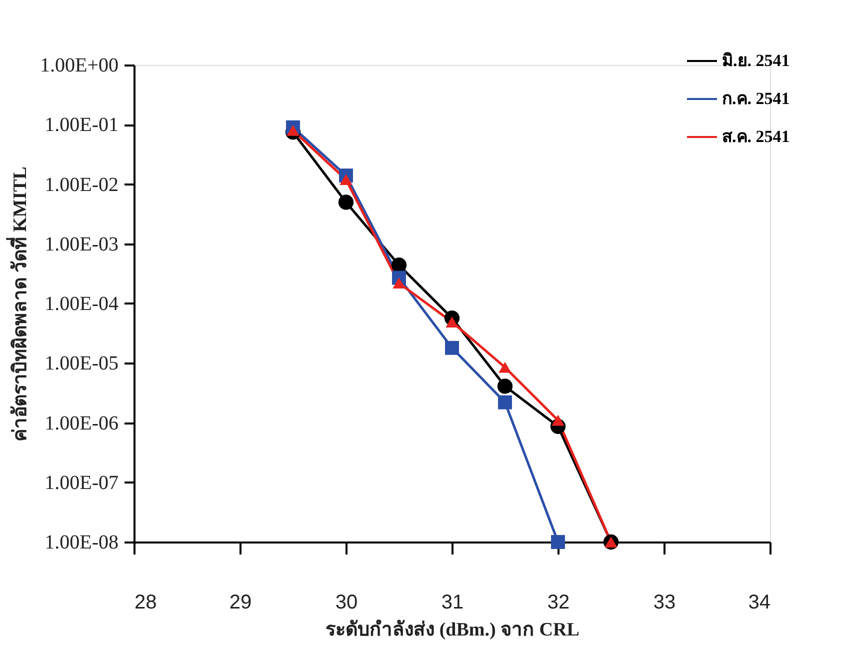 The height and width of the screenshot is (661, 853). Describe the element at coordinates (81, 543) in the screenshot. I see `y-tick-label: 1.00E-08` at that location.